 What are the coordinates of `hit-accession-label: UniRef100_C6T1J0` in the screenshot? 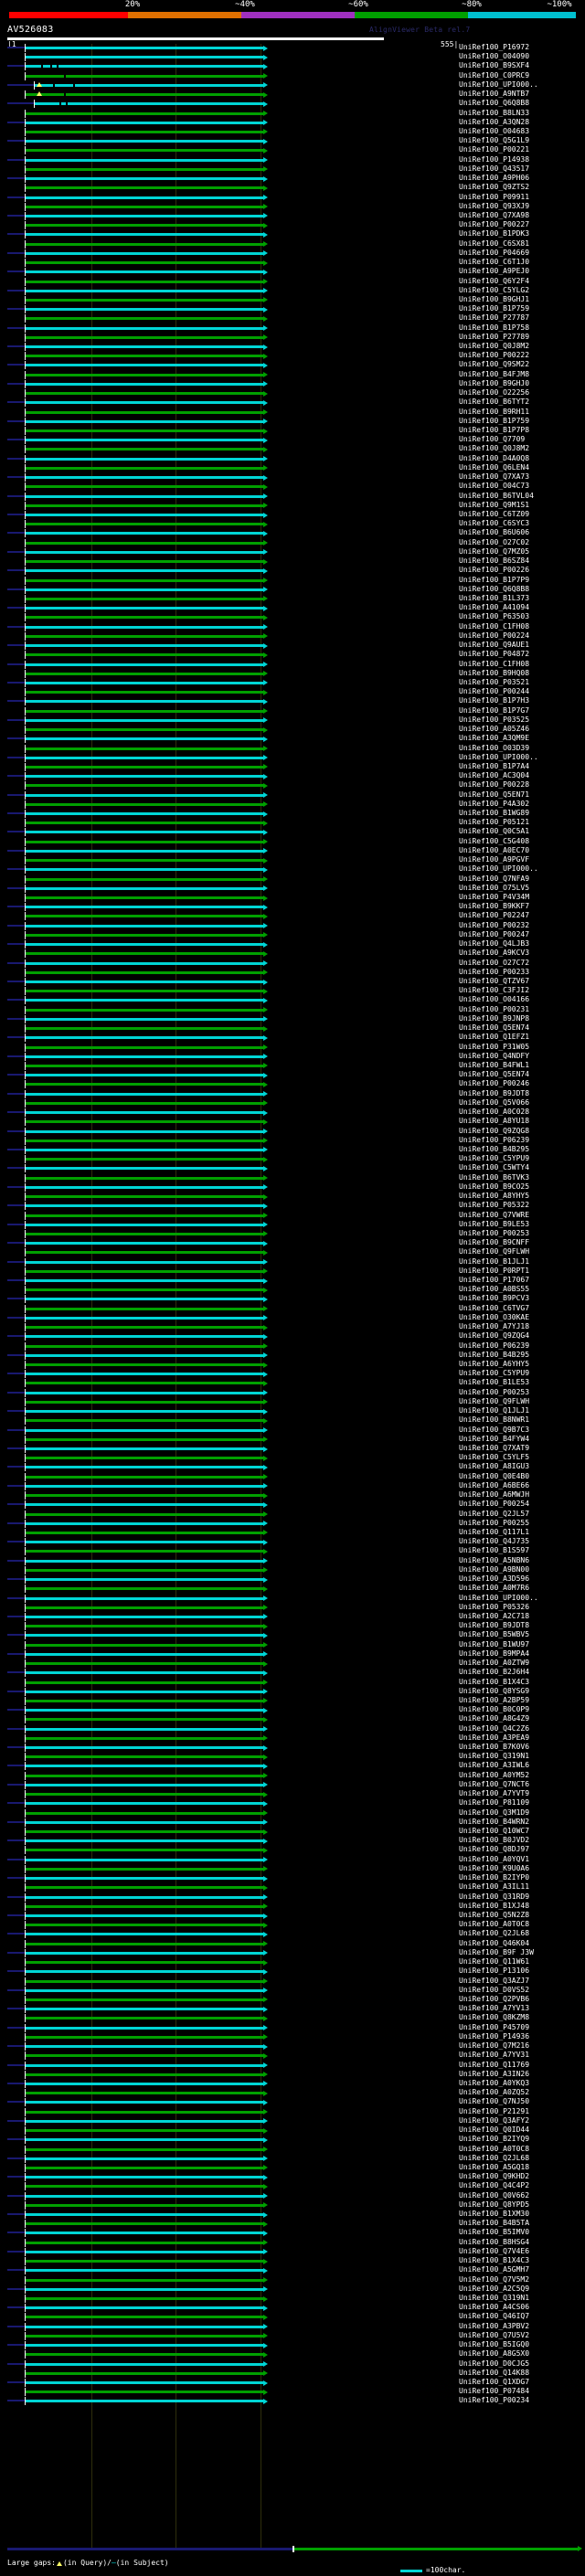 It's located at (494, 262).